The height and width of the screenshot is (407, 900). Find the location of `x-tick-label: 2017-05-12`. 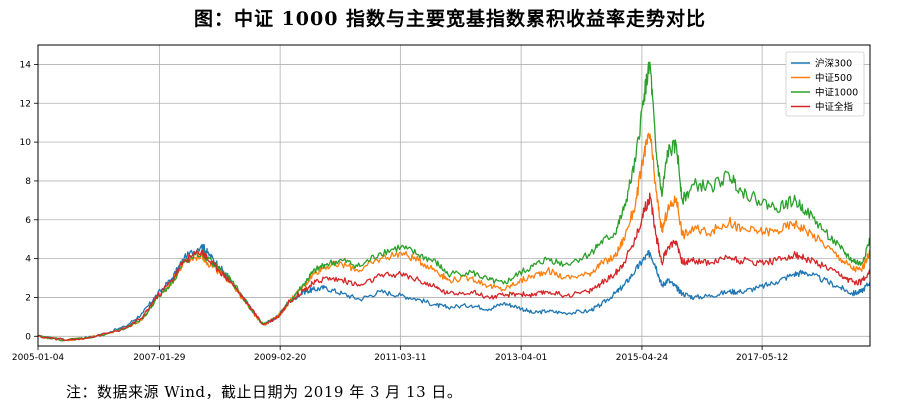

x-tick-label: 2017-05-12 is located at coordinates (762, 358).